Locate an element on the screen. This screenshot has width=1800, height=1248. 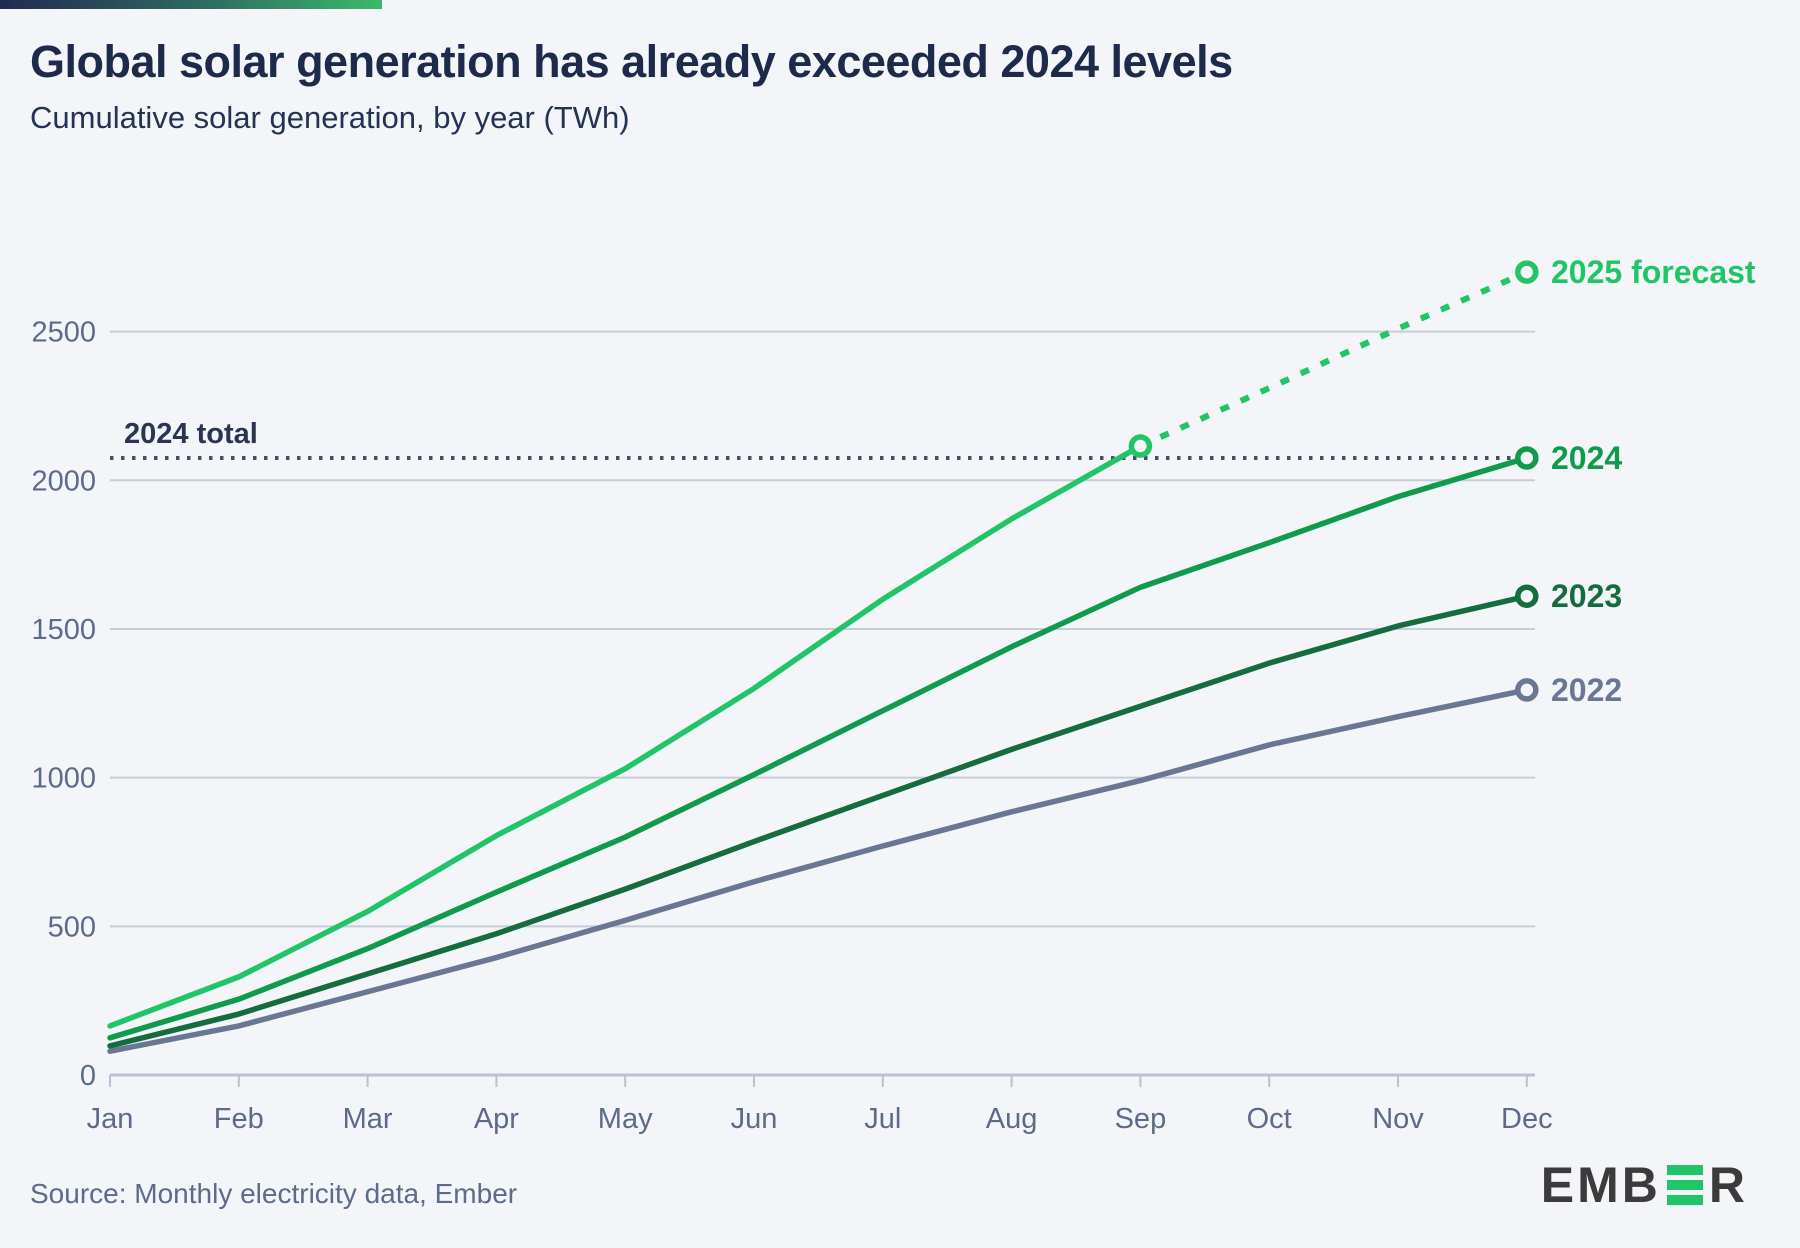
x-tick-label: Nov is located at coordinates (1398, 1119).